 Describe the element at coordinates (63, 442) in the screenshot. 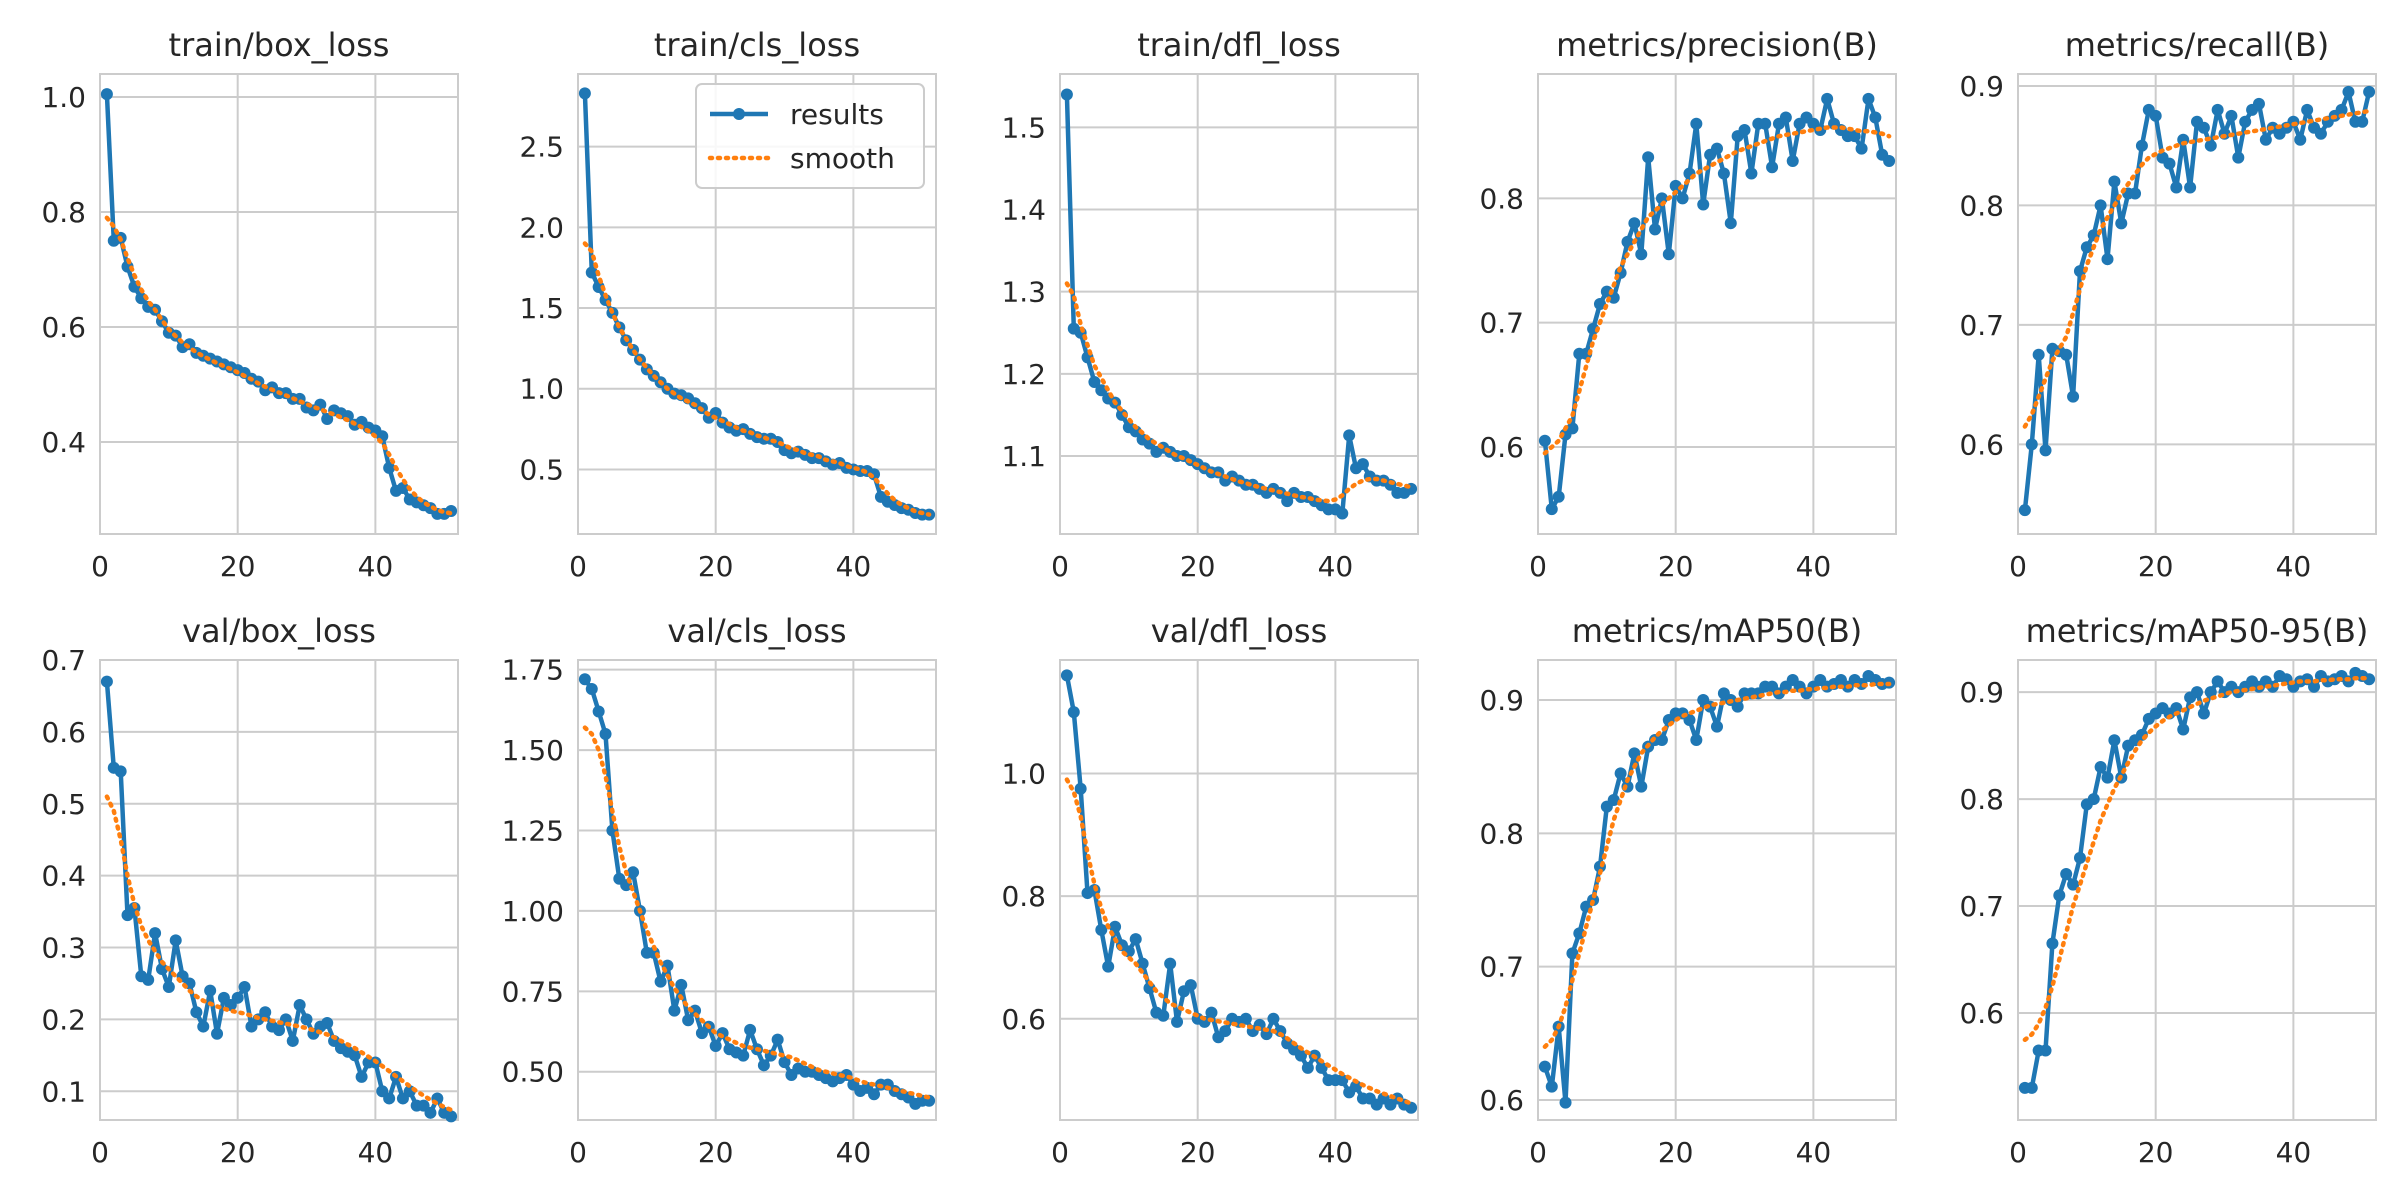

I see `y-tick-label: 0.4` at that location.